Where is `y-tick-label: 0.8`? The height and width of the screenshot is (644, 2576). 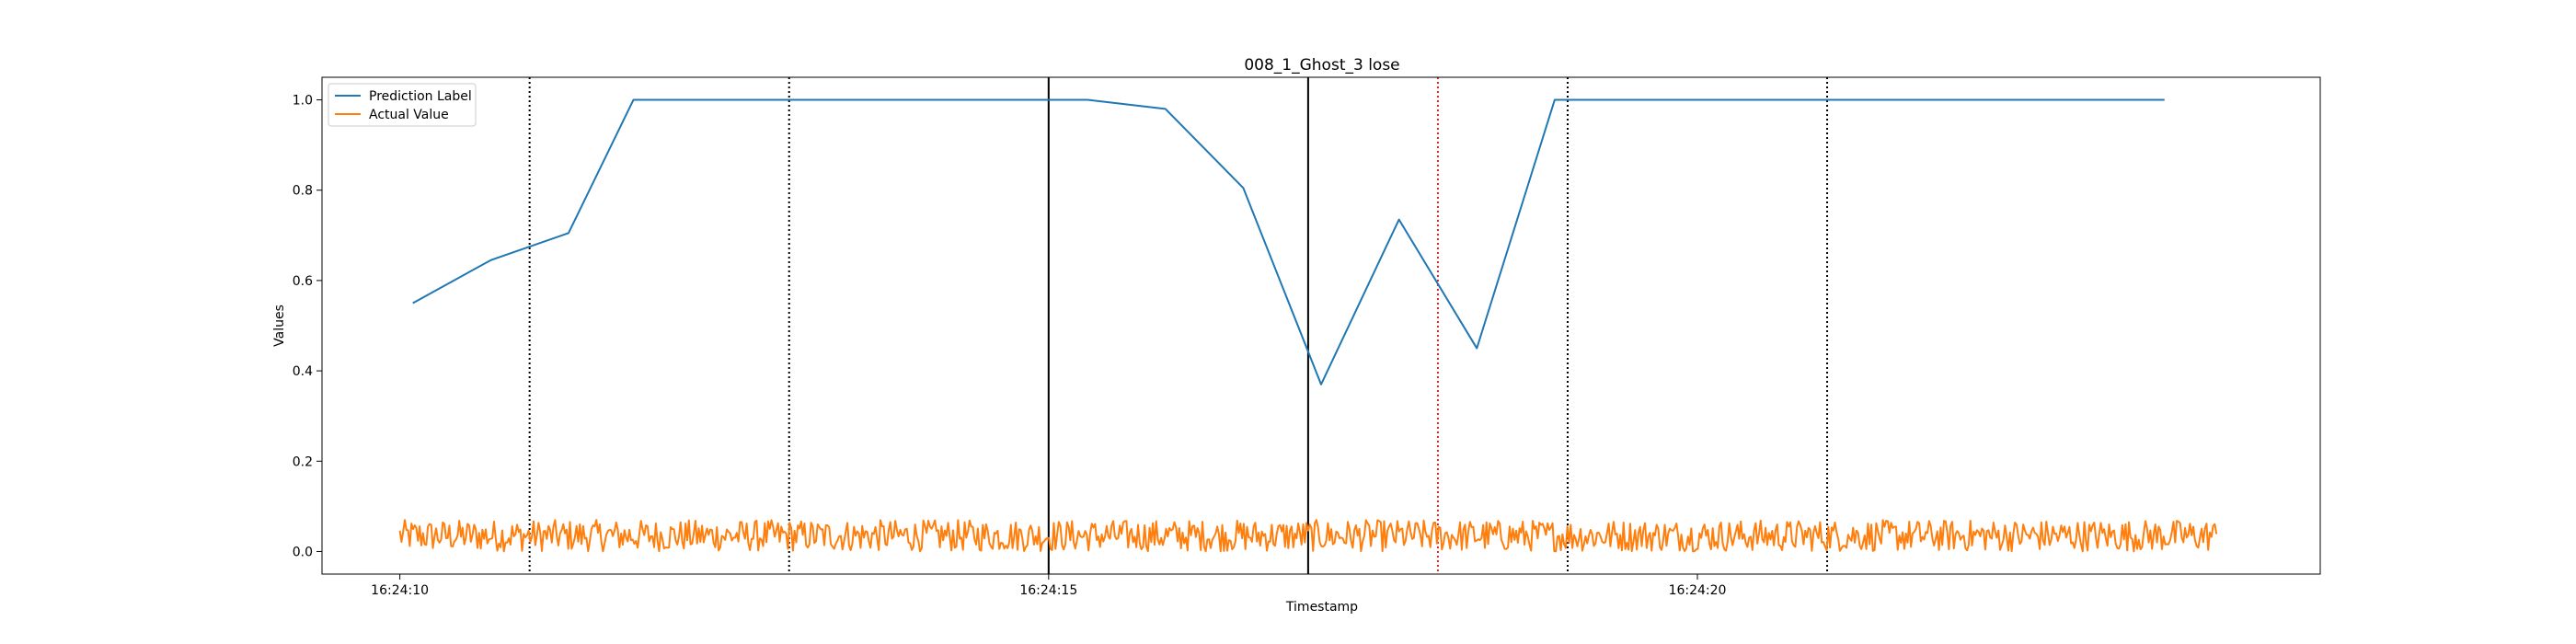
y-tick-label: 0.8 is located at coordinates (303, 191).